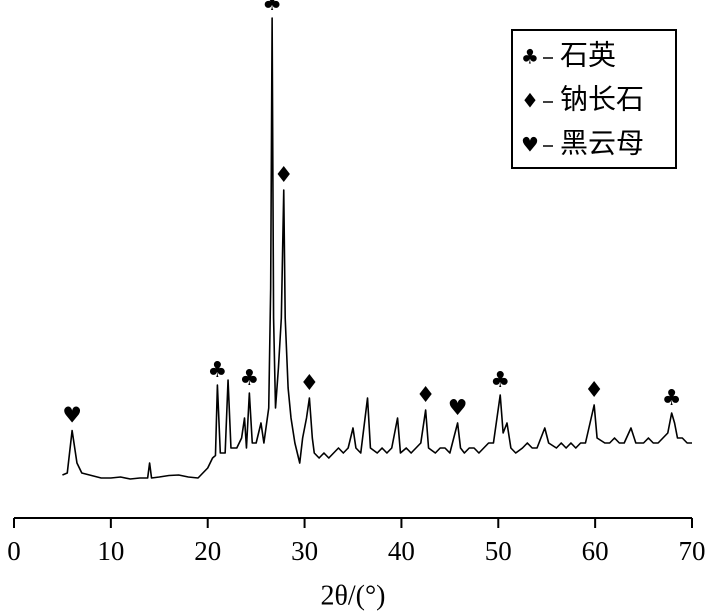 The height and width of the screenshot is (616, 717). What do you see at coordinates (692, 551) in the screenshot?
I see `x-tick-label: 70` at bounding box center [692, 551].